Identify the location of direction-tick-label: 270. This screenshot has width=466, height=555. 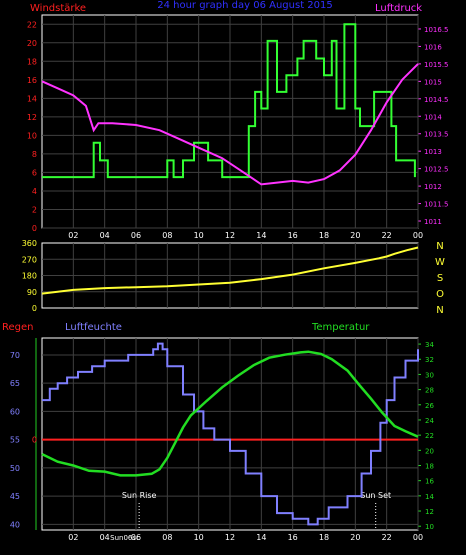
(29, 259).